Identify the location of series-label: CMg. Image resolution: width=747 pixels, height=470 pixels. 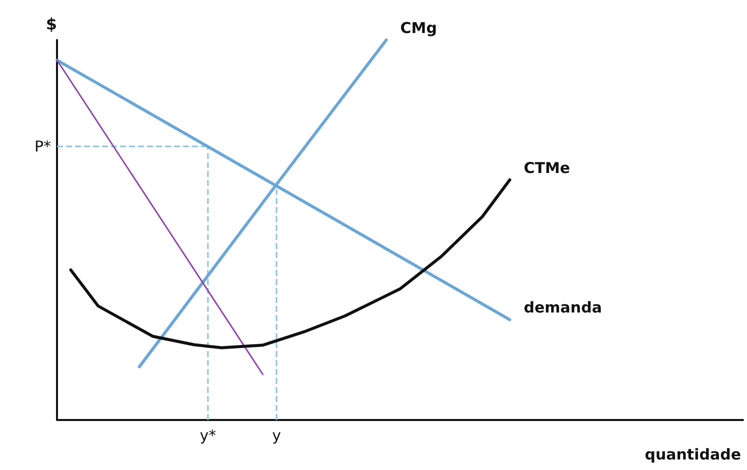
(418, 28).